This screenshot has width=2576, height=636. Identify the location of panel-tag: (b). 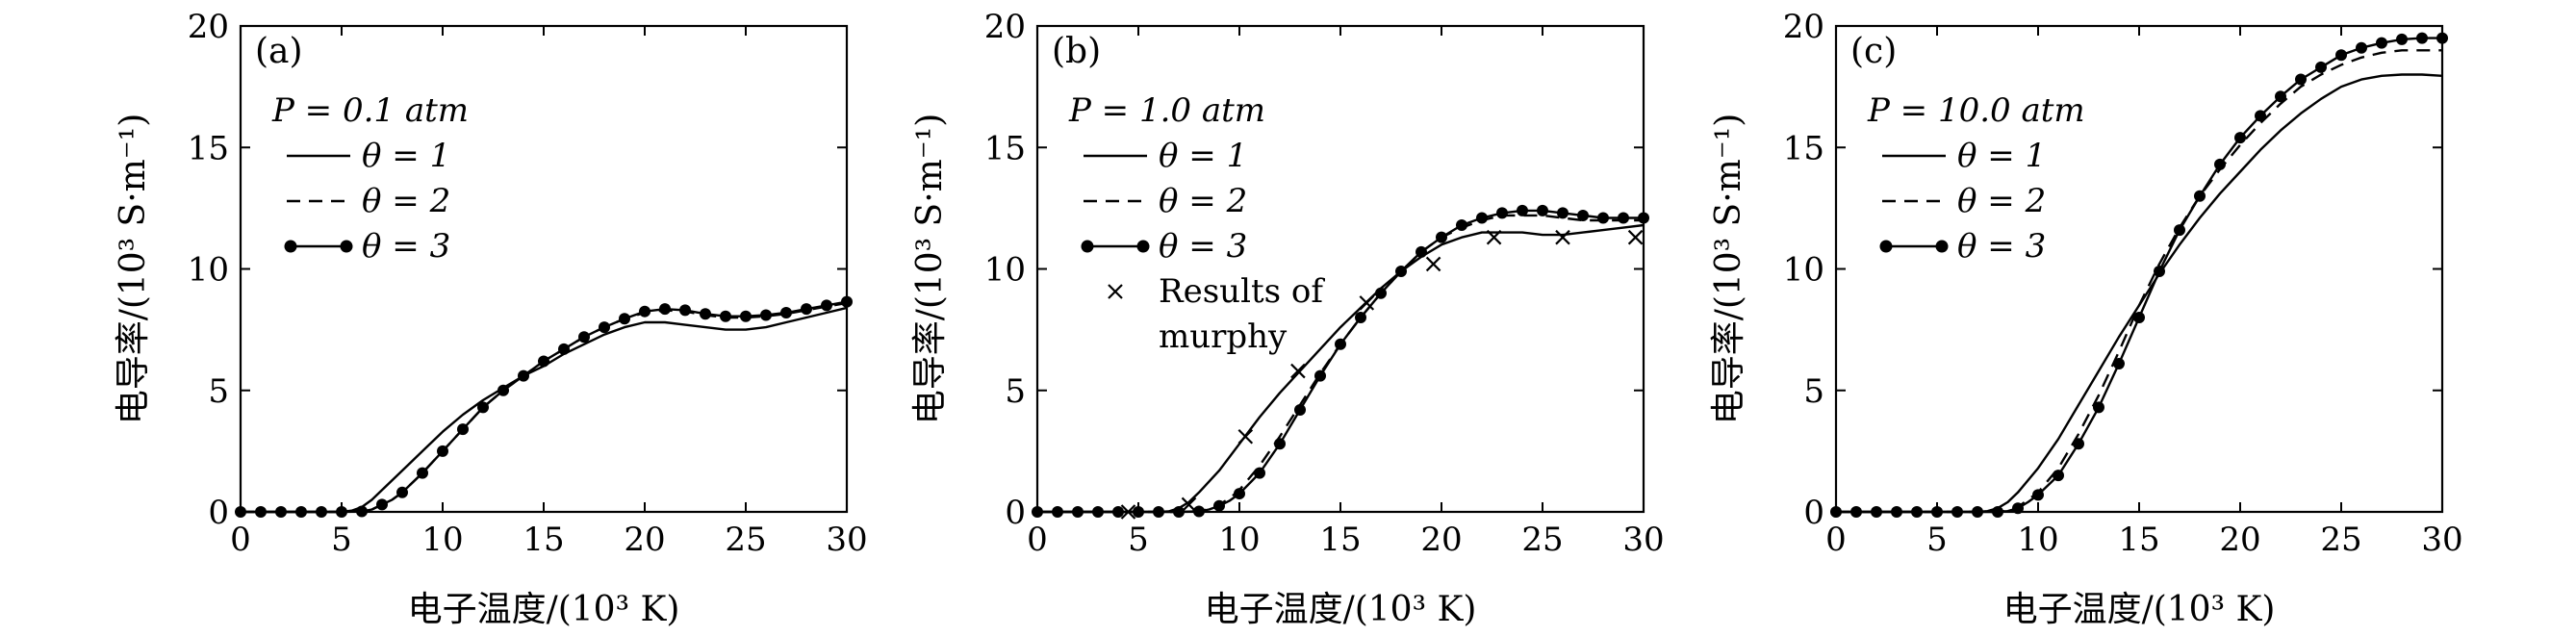
(1076, 51).